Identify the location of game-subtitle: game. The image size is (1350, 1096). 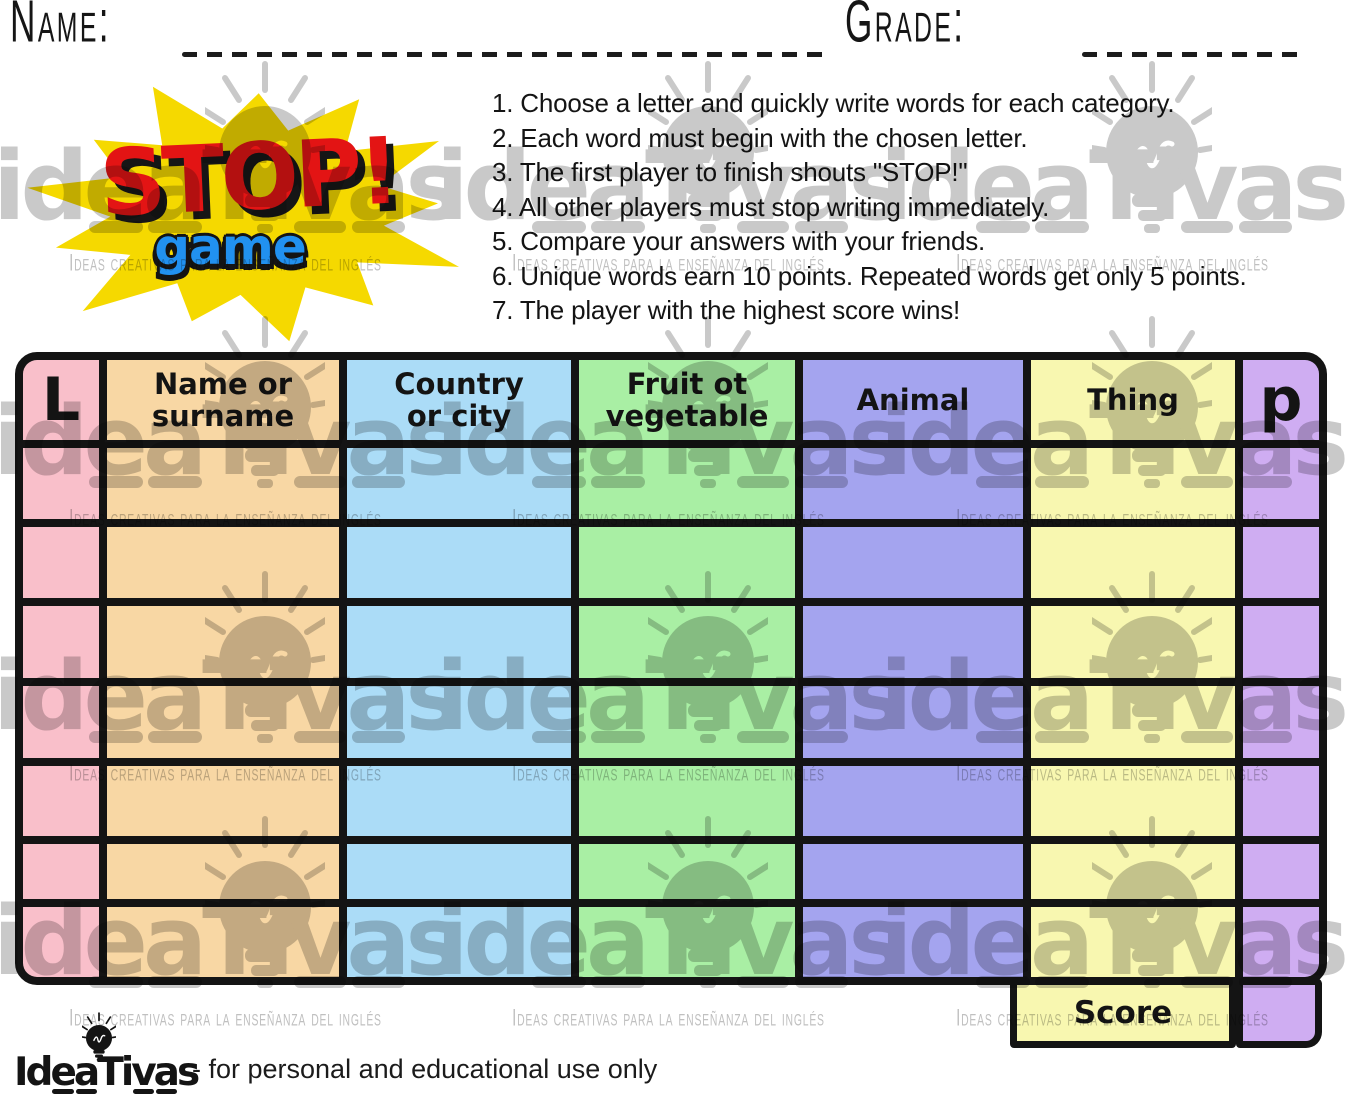
(230, 247).